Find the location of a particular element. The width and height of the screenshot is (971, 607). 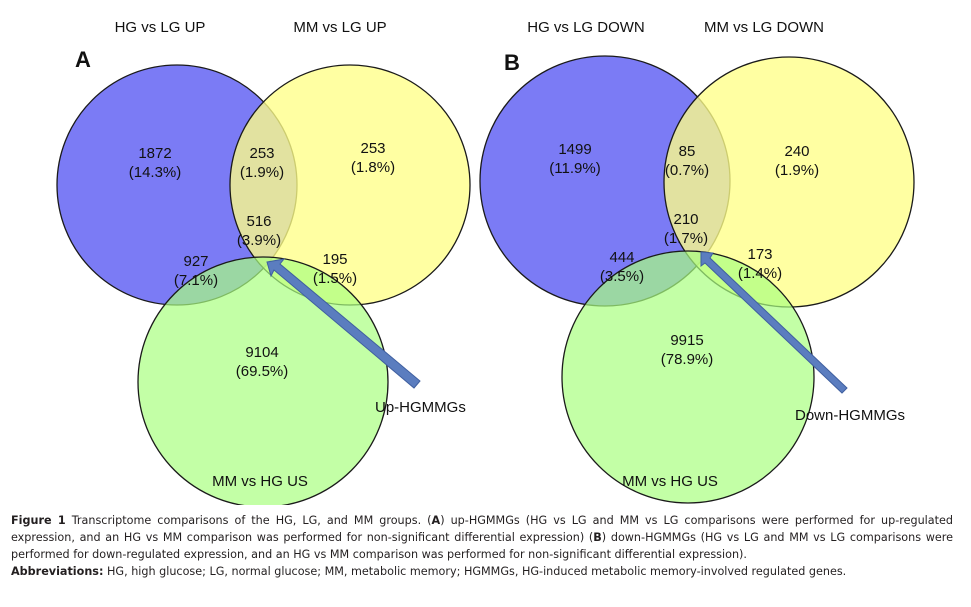

region-pct: (69.5%) is located at coordinates (262, 371).